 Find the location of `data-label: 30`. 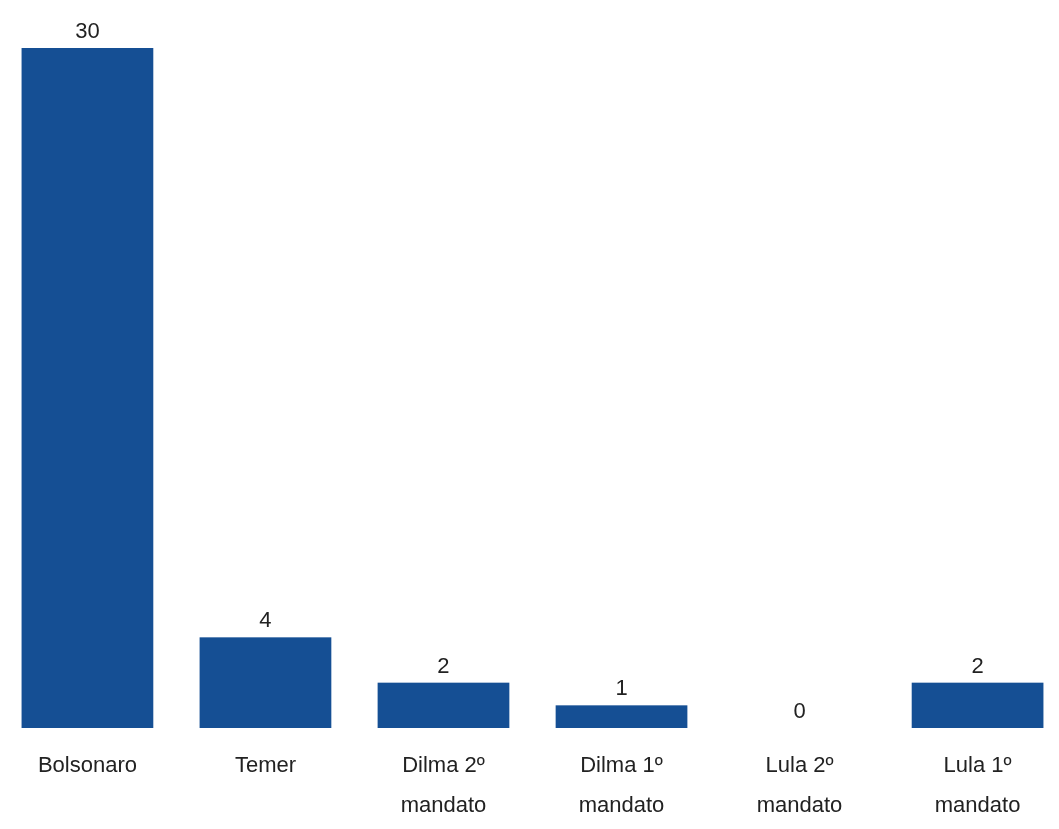

data-label: 30 is located at coordinates (87, 30).